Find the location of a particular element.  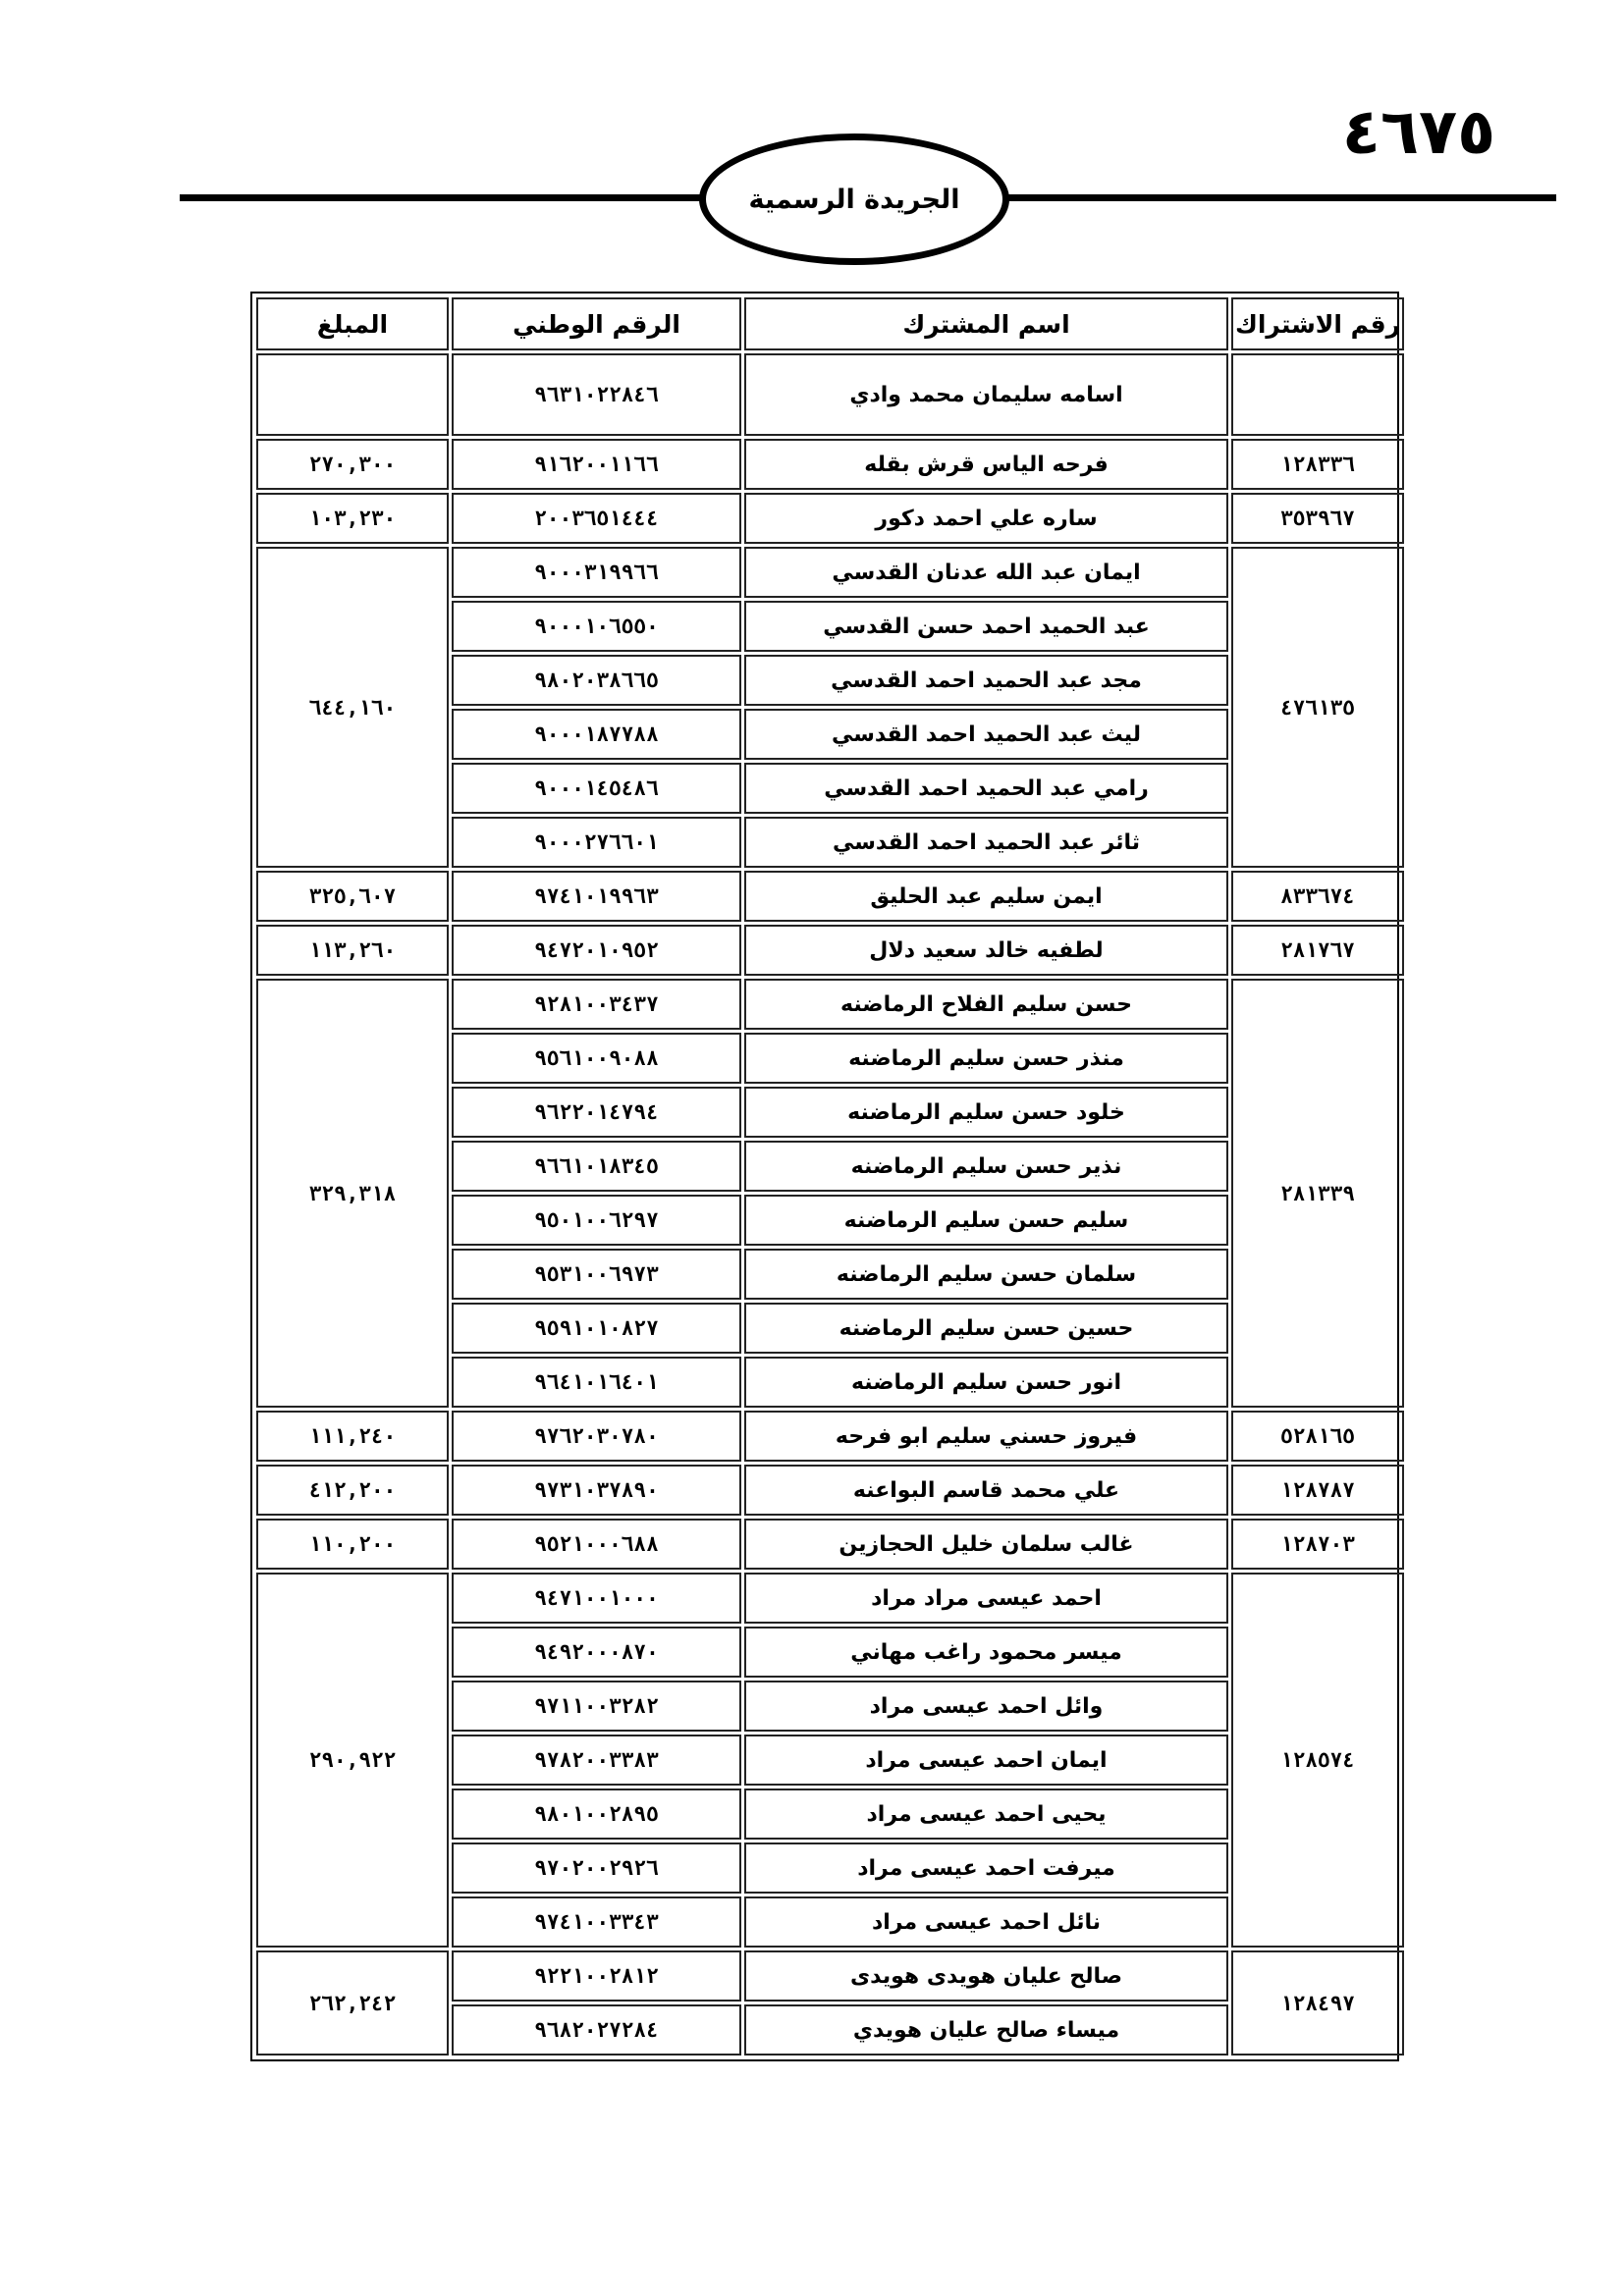

subscriber-name-cell: ميرفت احمد عيسى مراد is located at coordinates (986, 1868).